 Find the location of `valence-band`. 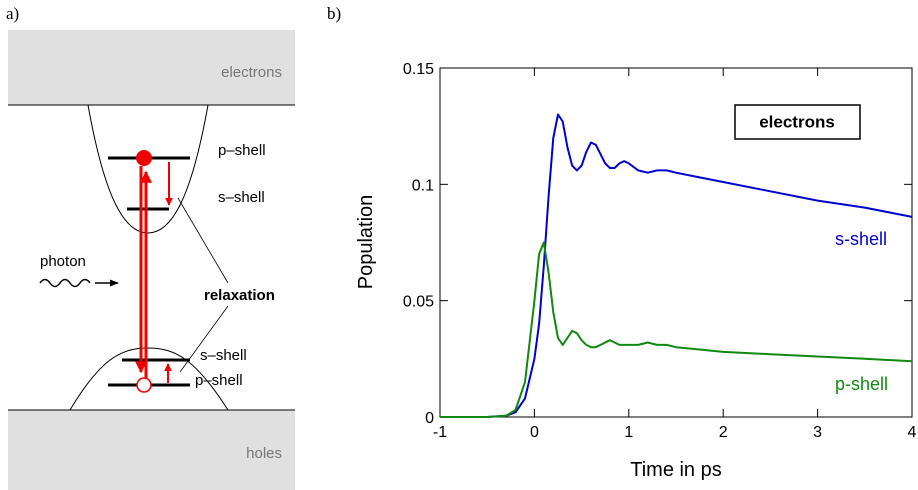

valence-band is located at coordinates (151, 450).